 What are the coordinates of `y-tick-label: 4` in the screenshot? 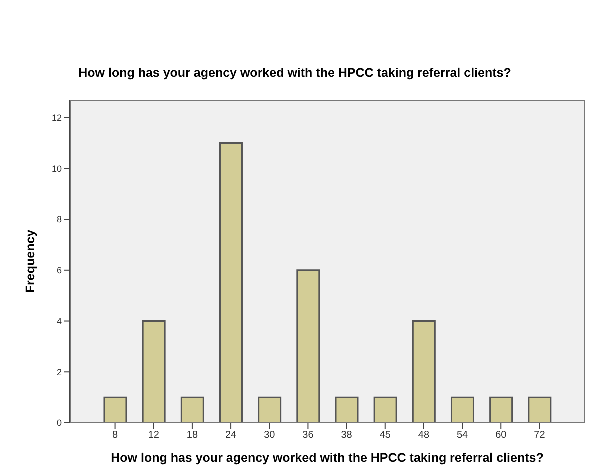 It's located at (59, 321).